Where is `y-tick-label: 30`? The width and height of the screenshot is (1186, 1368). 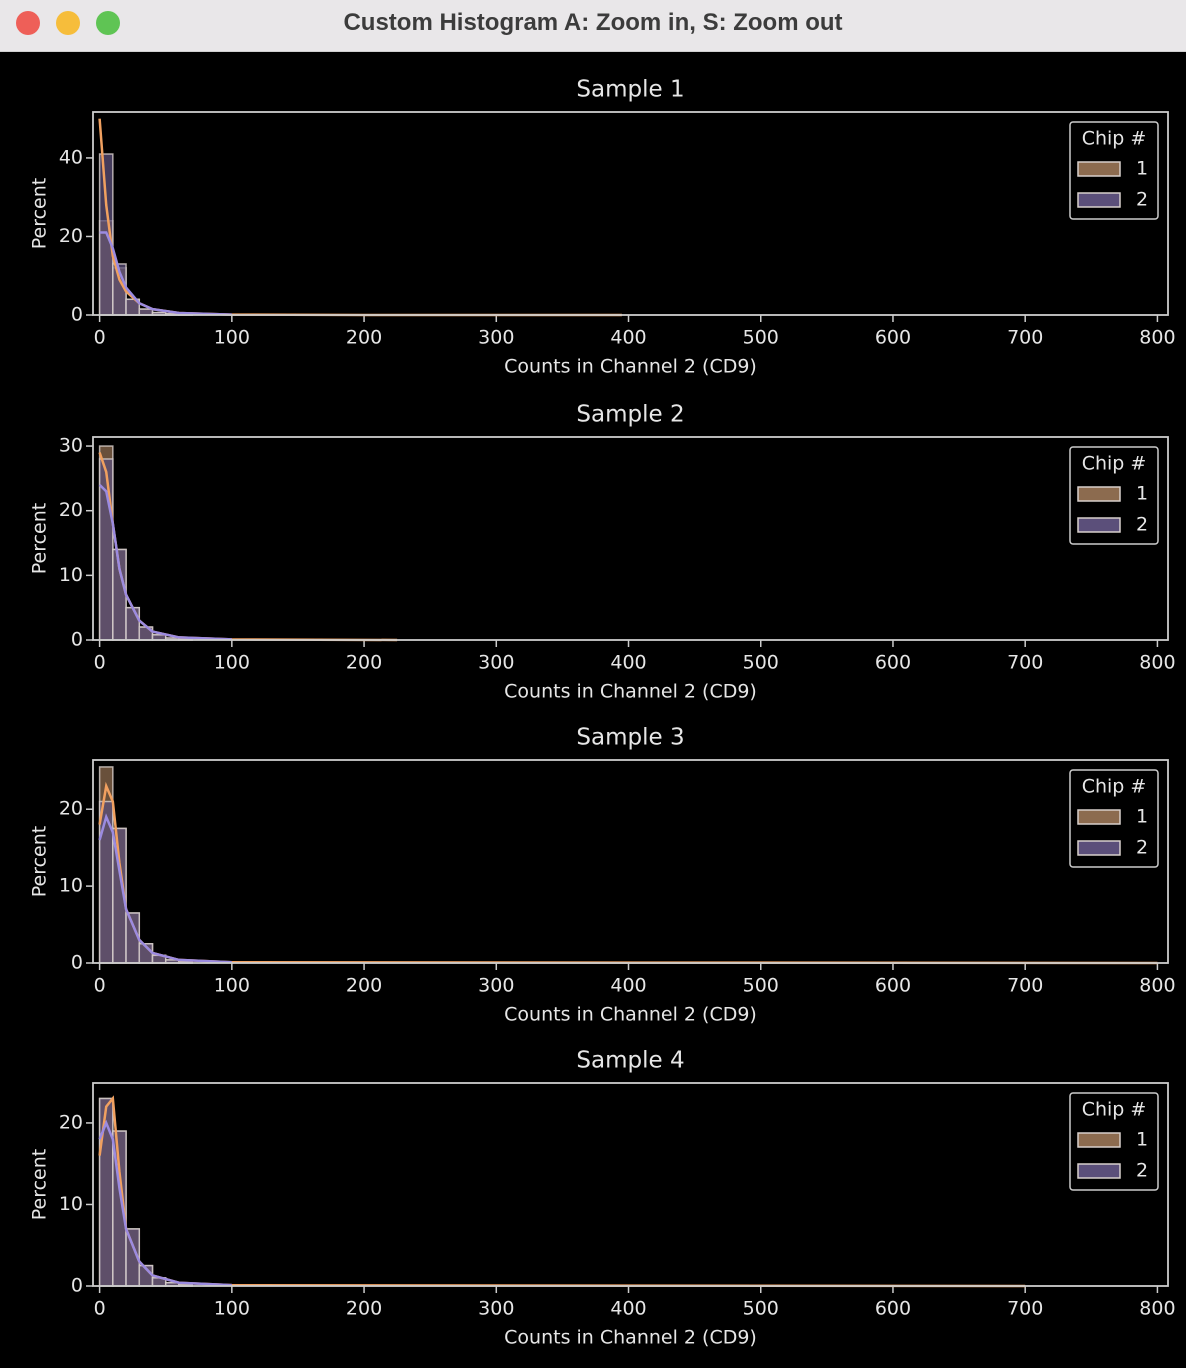 y-tick-label: 30 is located at coordinates (71, 446).